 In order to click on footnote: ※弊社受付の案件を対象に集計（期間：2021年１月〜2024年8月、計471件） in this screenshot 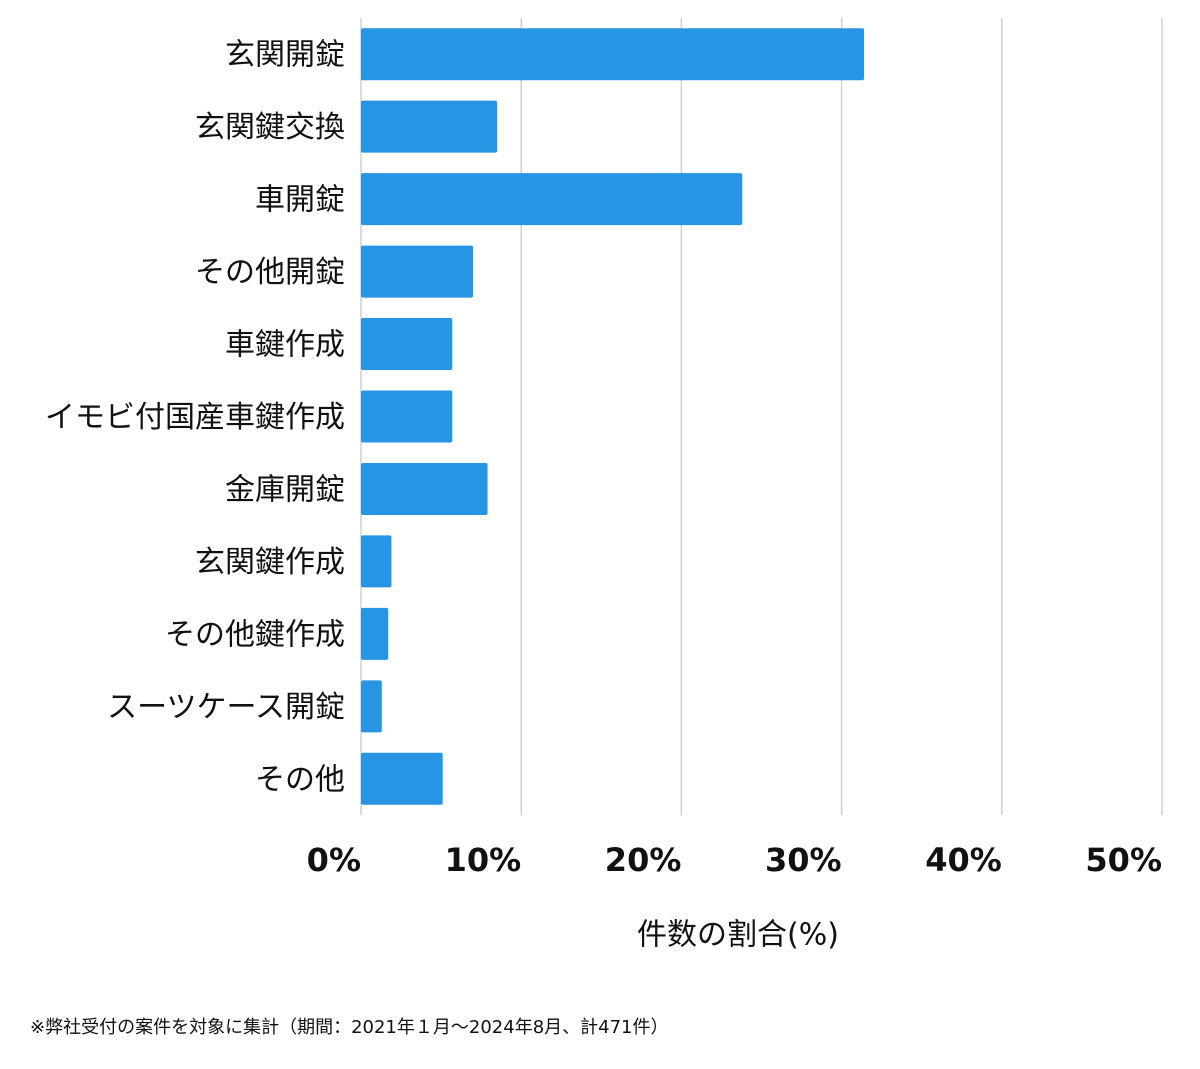, I will do `click(349, 1027)`.